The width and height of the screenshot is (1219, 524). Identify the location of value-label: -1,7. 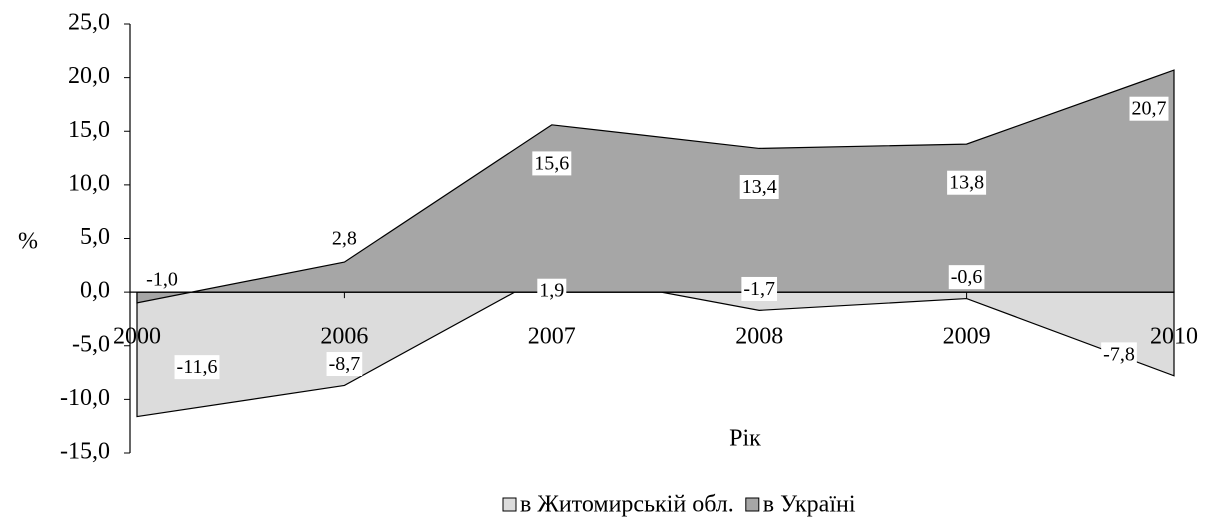
(759, 289).